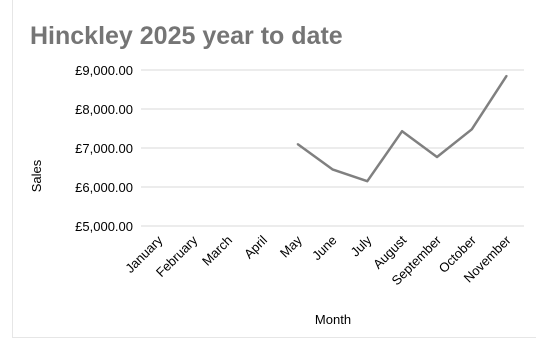 The height and width of the screenshot is (339, 537). Describe the element at coordinates (36, 175) in the screenshot. I see `y-axis-title: Sales` at that location.